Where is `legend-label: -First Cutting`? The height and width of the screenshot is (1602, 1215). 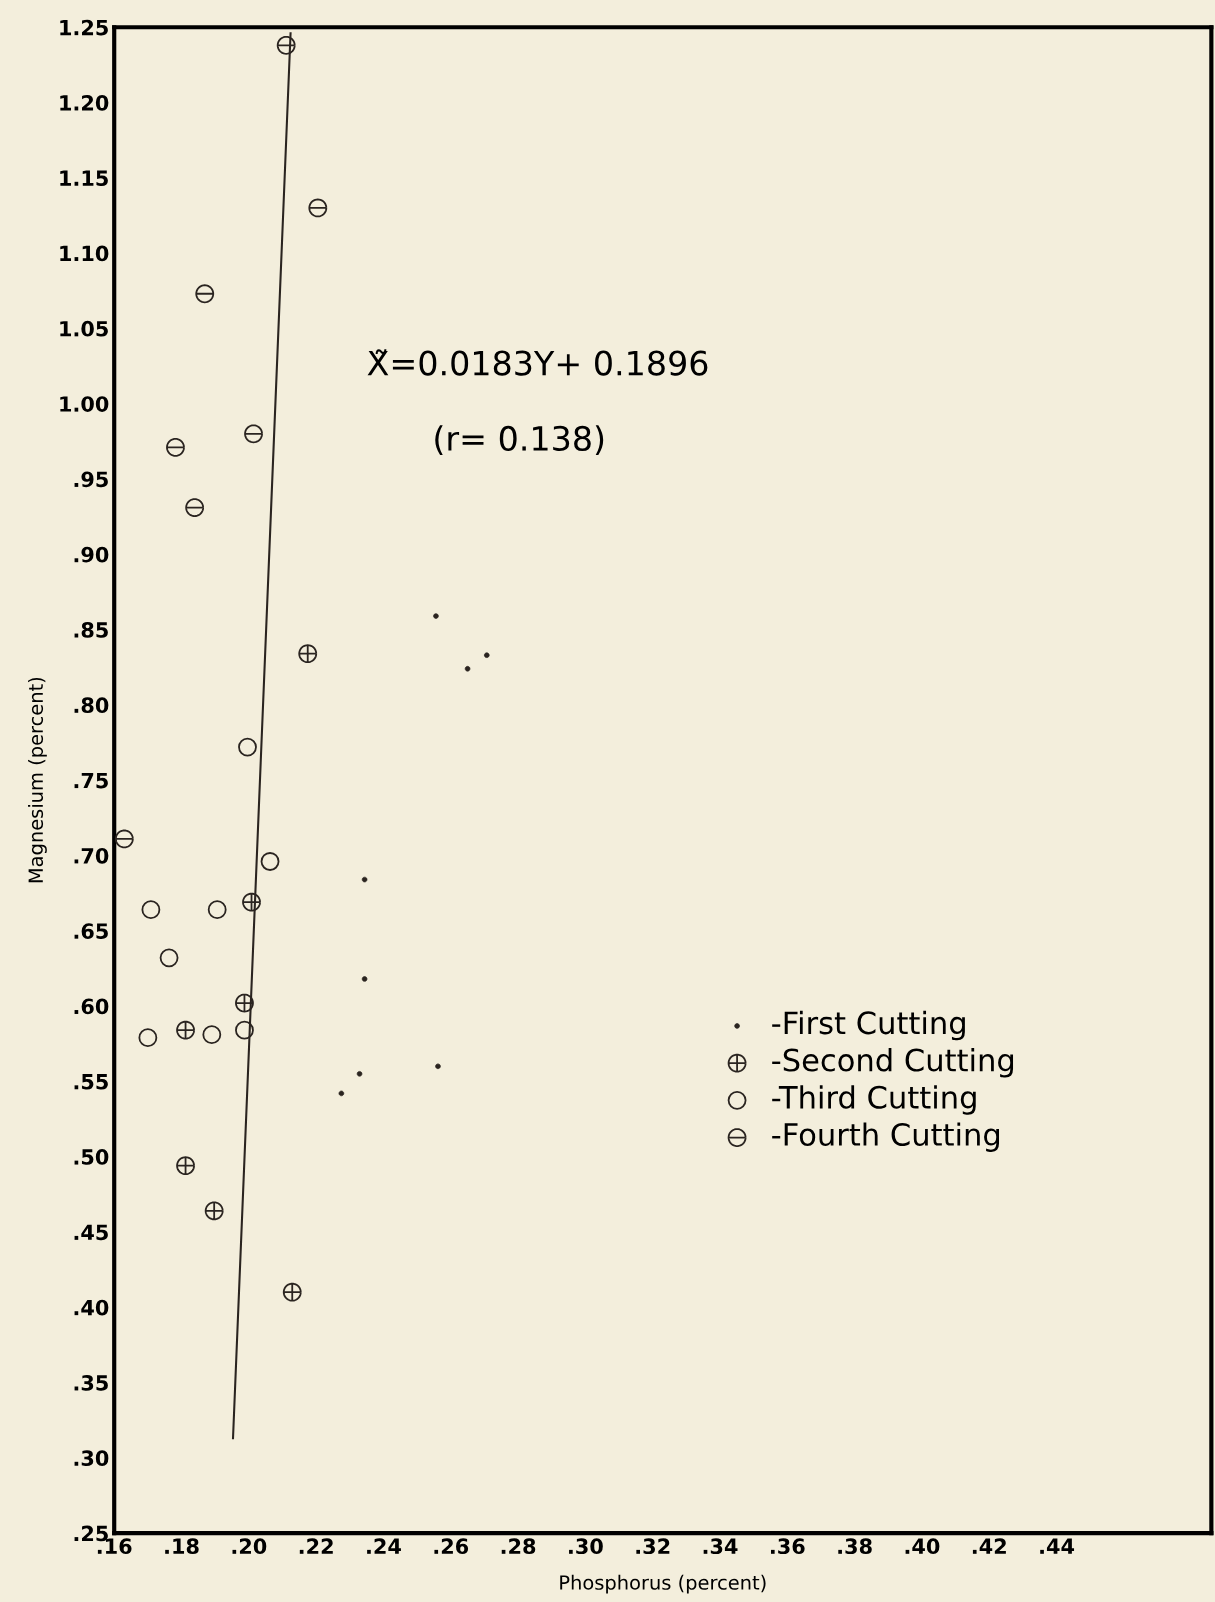
legend-label: -First Cutting is located at coordinates (868, 1025).